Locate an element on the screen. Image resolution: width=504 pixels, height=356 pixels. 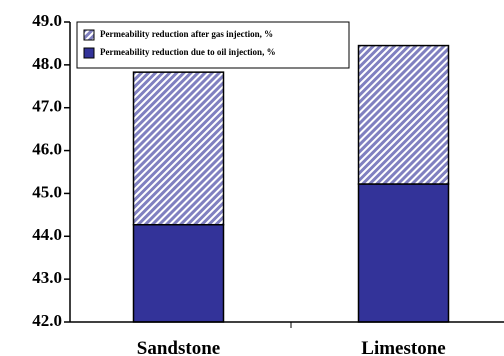
y-tick-label: 48.0 is located at coordinates (47, 63).